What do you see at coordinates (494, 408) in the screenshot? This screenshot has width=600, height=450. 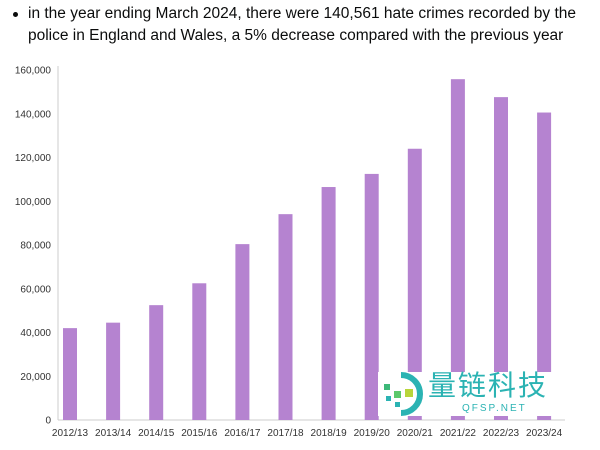 I see `watermark-url: QFSP.NET` at bounding box center [494, 408].